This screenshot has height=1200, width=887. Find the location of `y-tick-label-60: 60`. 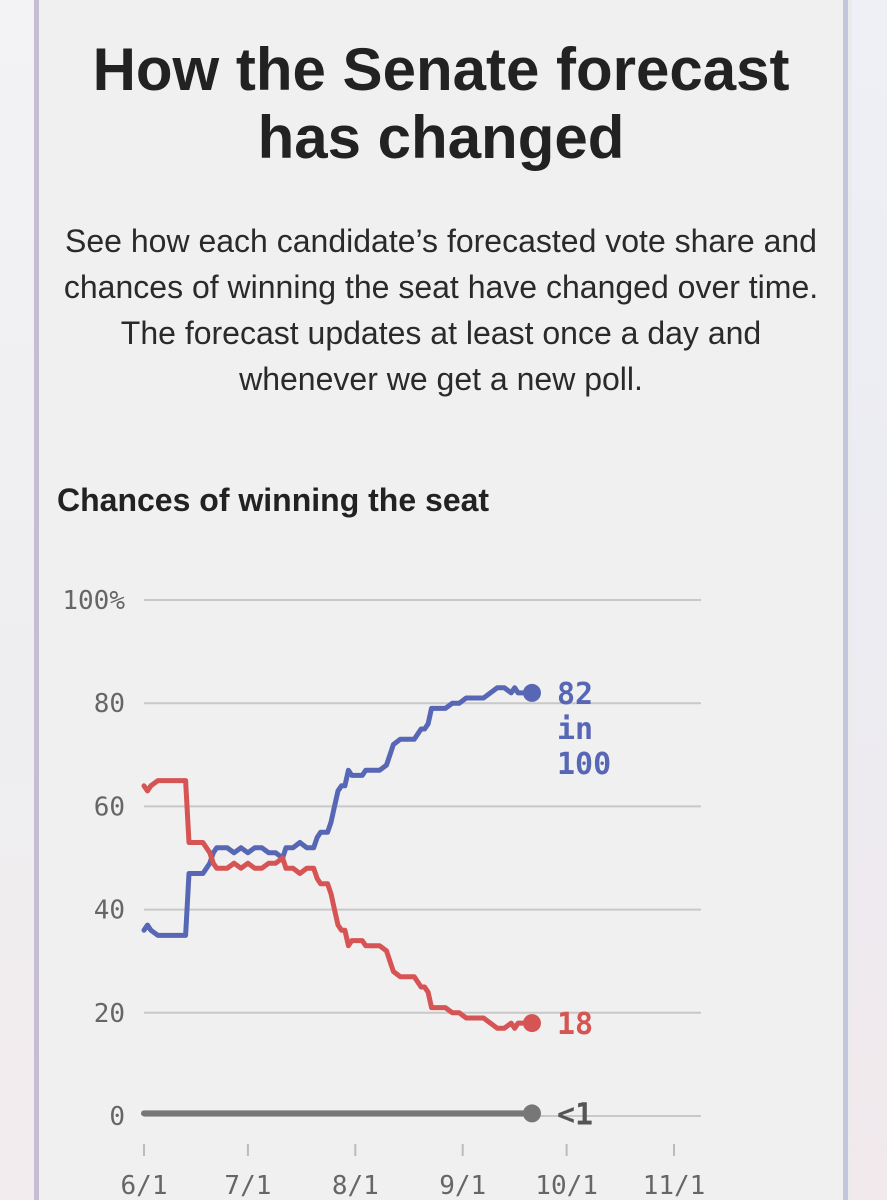

y-tick-label-60: 60 is located at coordinates (109, 807).